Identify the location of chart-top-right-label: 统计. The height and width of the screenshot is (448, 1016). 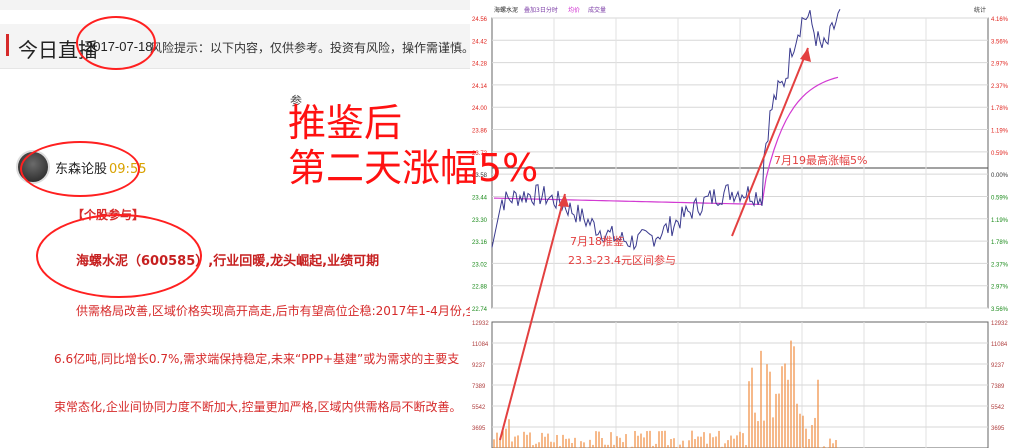
(980, 10).